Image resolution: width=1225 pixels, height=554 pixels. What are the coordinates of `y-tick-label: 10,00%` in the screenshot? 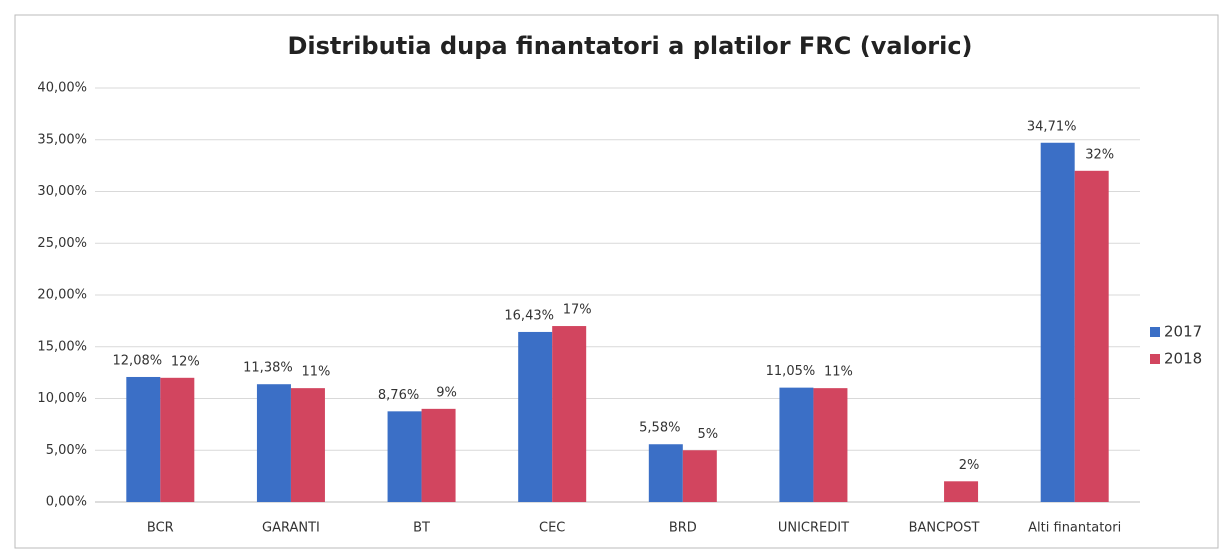 It's located at (62, 398).